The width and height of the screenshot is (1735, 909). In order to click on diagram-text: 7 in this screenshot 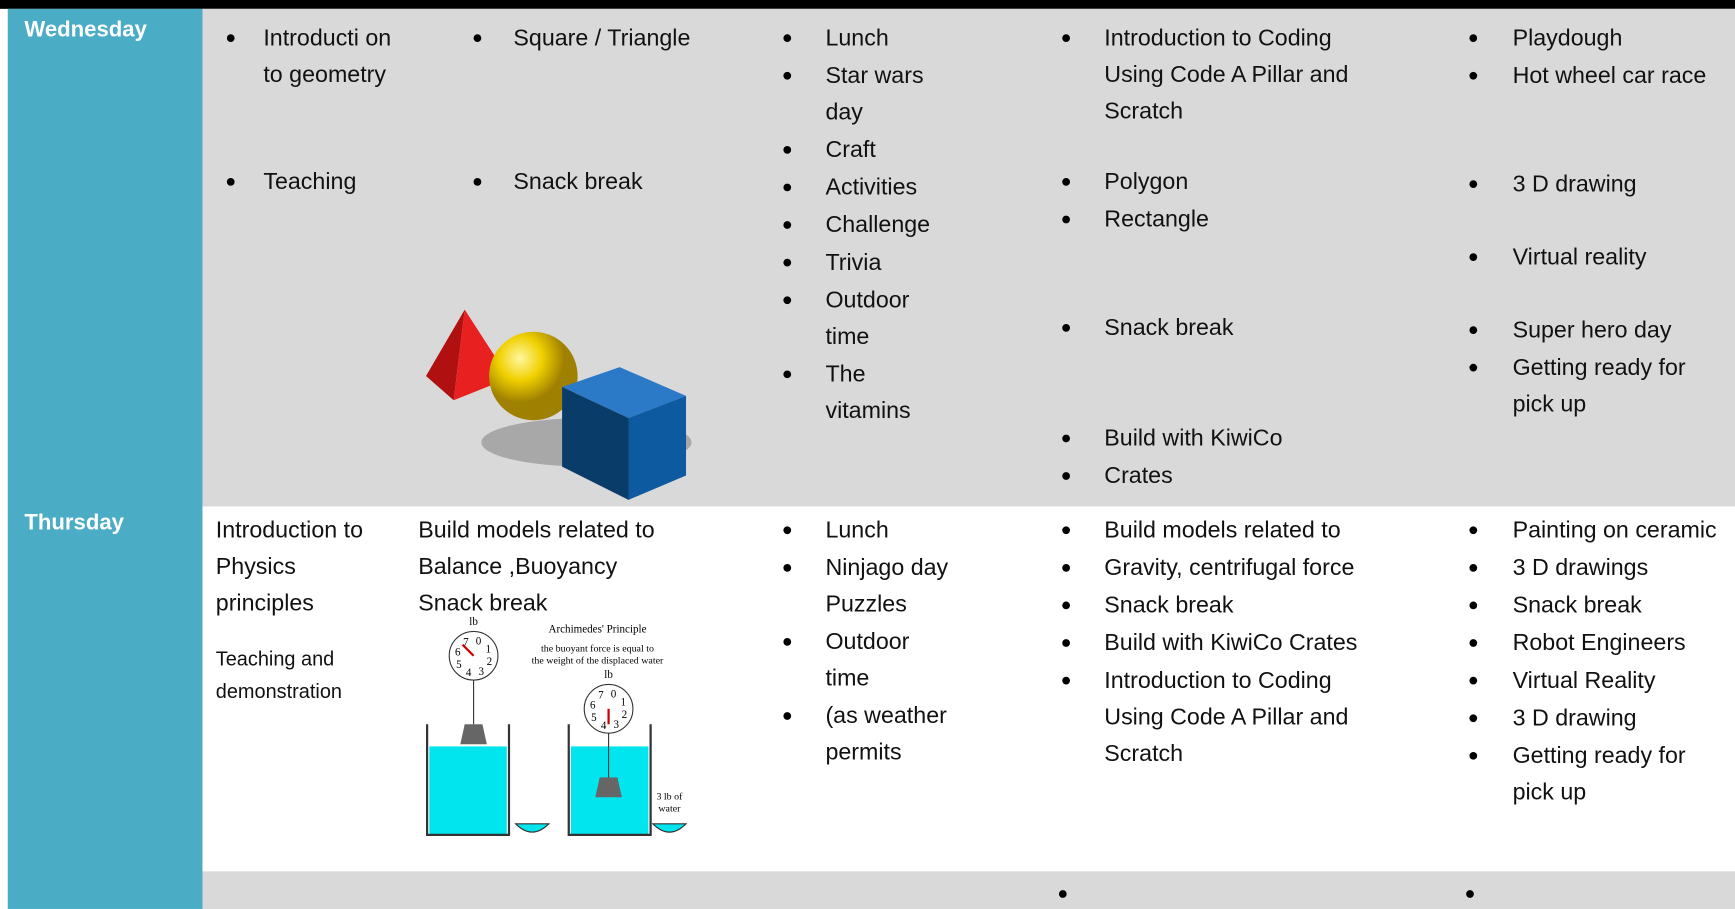, I will do `click(466, 642)`.